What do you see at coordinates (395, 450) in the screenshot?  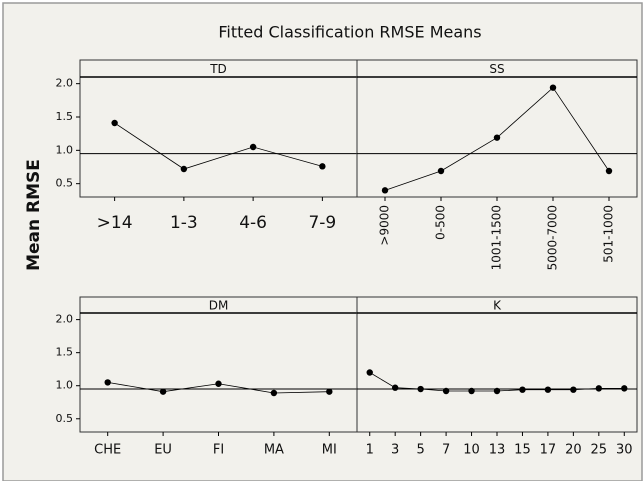 I see `x-tick-label: 3` at bounding box center [395, 450].